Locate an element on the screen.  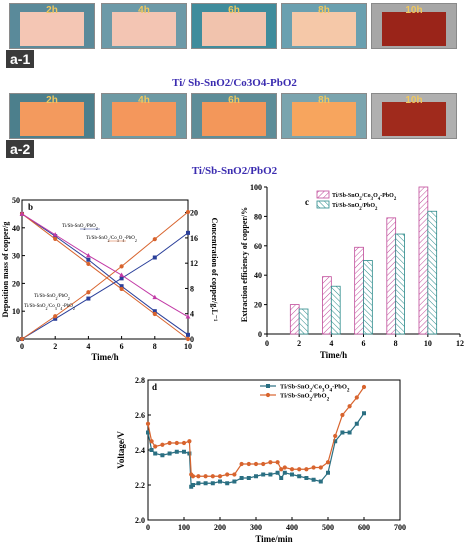
y-tick-label: 20 is located at coordinates (16, 283).